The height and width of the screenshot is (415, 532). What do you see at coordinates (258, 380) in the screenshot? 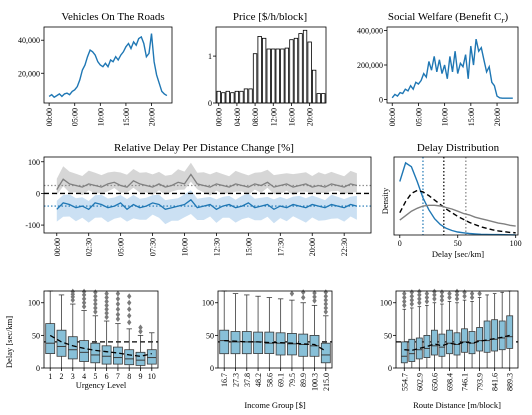
I see `income-xtick-label: 48.2` at bounding box center [258, 380].